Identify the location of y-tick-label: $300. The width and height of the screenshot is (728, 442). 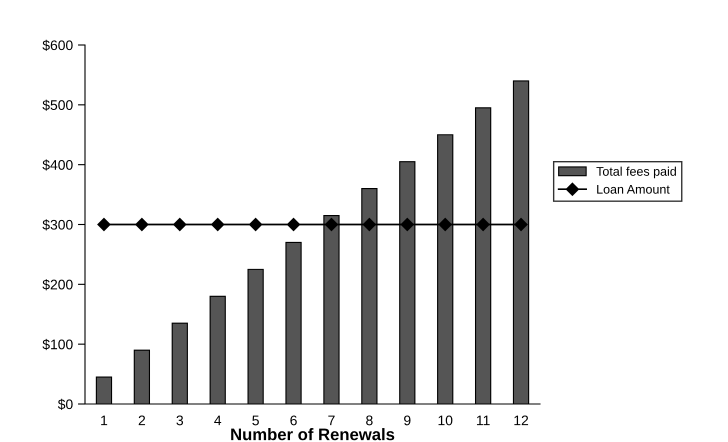
(57, 224).